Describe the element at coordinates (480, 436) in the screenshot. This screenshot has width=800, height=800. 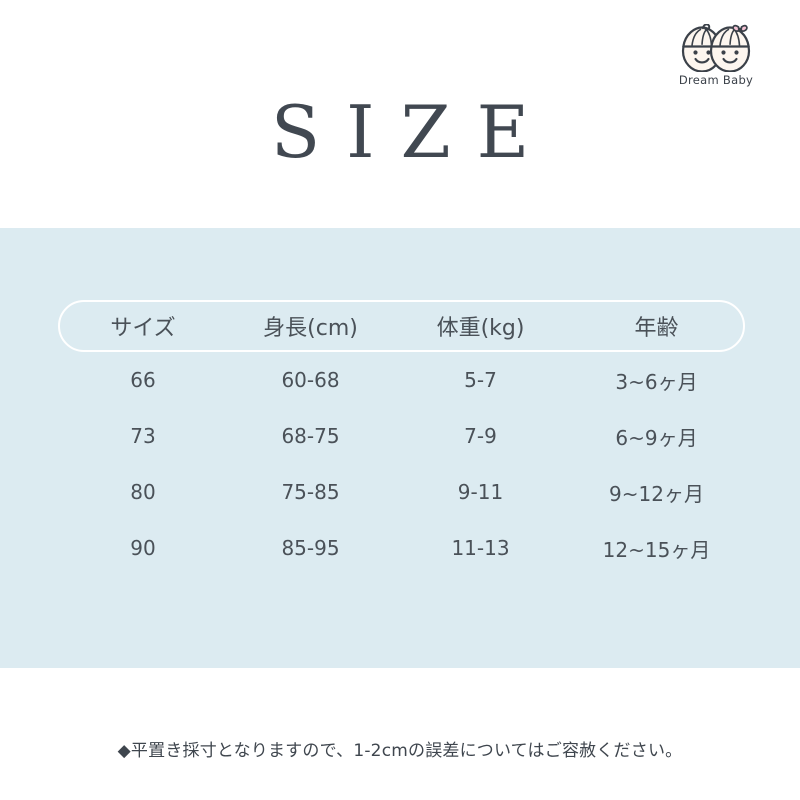
I see `cell-weight: 7-9` at that location.